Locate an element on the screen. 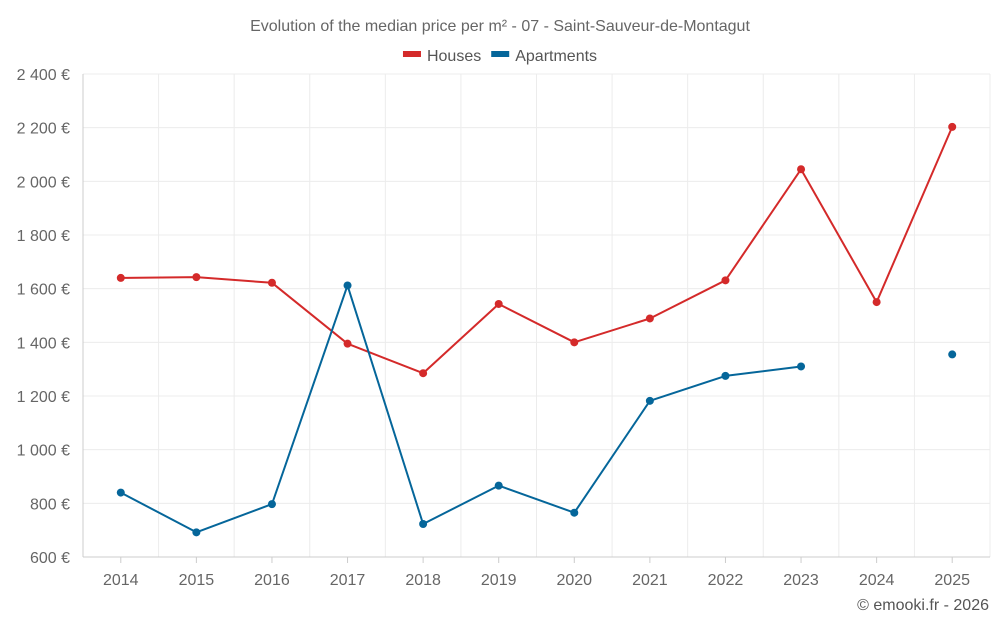  y-tick-label: 1 200 € is located at coordinates (43, 397).